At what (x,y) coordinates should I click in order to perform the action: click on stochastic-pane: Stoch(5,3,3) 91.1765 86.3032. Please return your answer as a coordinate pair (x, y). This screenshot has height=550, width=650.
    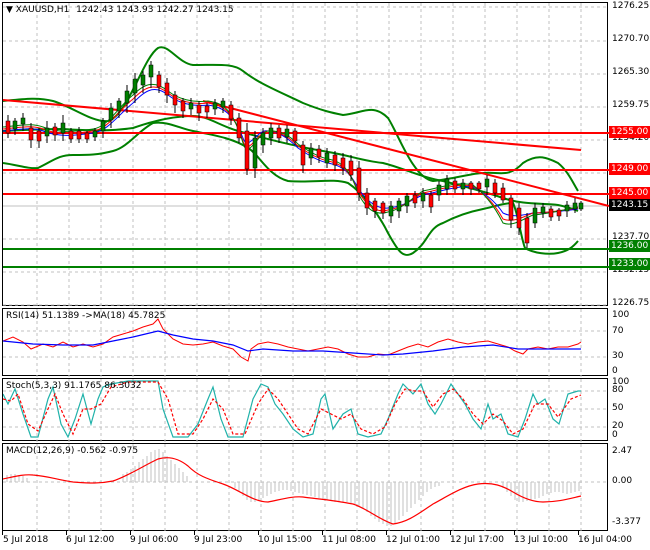
    Looking at the image, I should click on (305, 410).